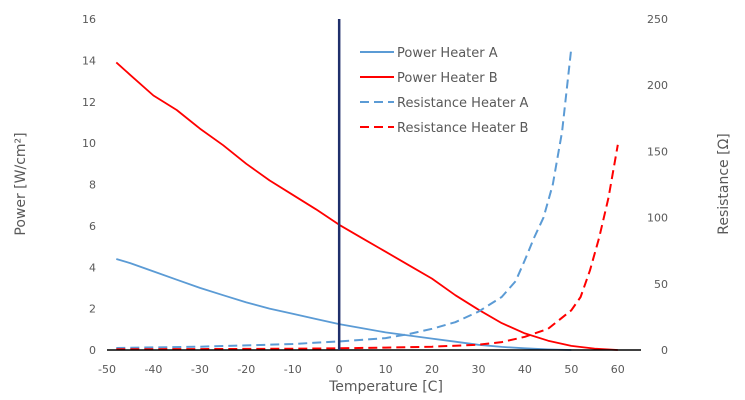  I want to click on legend-label-3: Resistance Heater B, so click(462, 128).